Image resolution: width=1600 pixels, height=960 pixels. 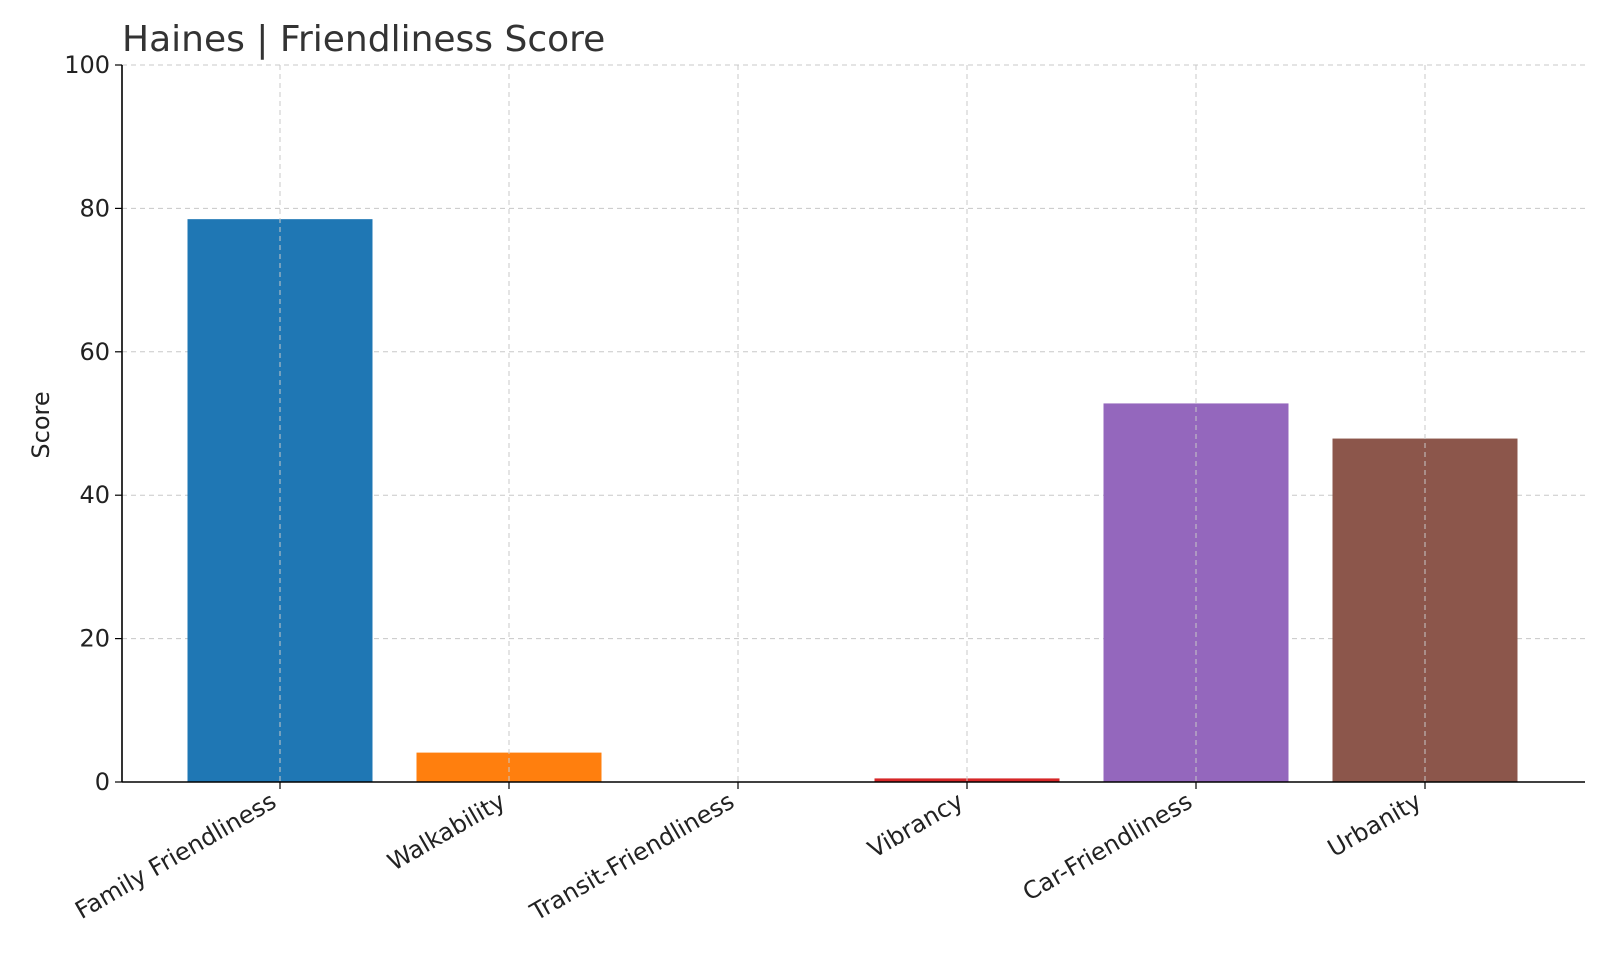 What do you see at coordinates (94, 208) in the screenshot?
I see `y-tick-label: 80` at bounding box center [94, 208].